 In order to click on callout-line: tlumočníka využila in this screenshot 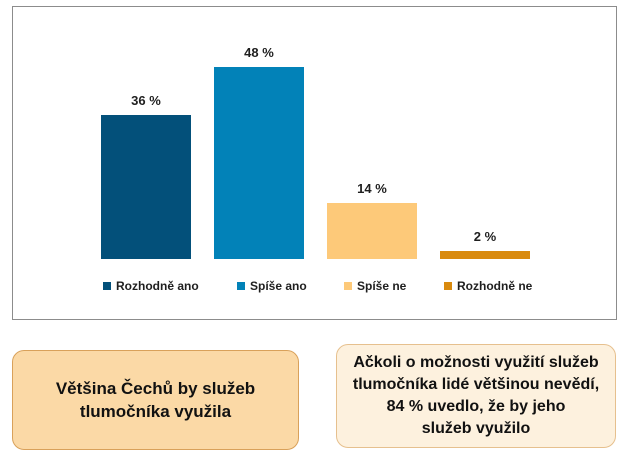, I will do `click(155, 411)`.